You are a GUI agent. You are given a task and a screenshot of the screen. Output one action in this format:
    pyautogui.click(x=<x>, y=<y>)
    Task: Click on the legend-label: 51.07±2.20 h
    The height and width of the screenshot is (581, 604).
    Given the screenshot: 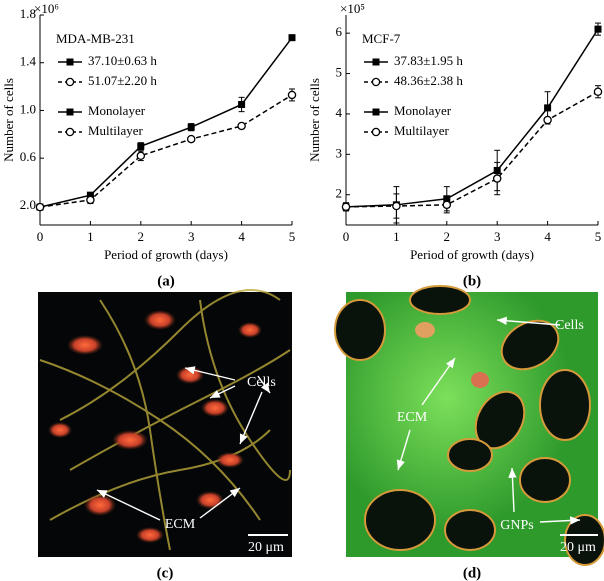 What is the action you would take?
    pyautogui.click(x=122, y=80)
    